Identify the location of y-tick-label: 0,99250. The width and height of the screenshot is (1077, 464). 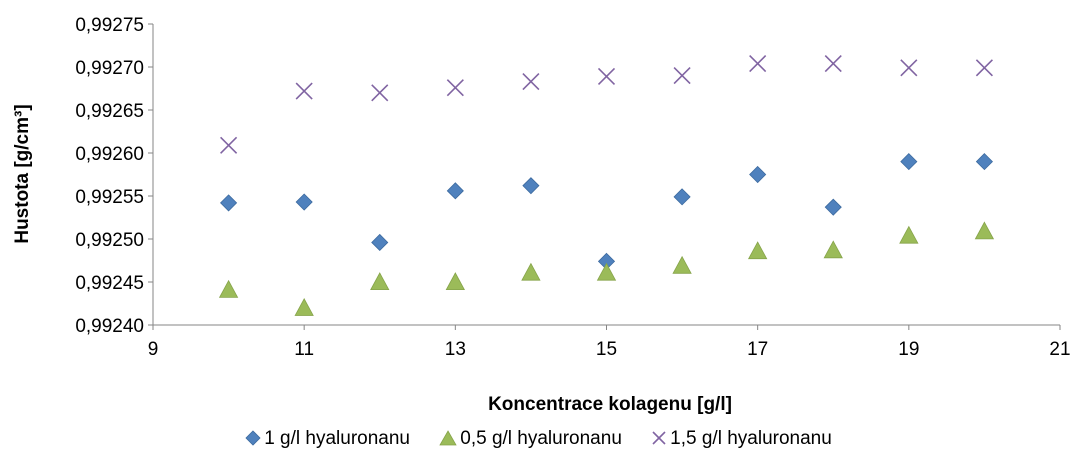
(109, 240).